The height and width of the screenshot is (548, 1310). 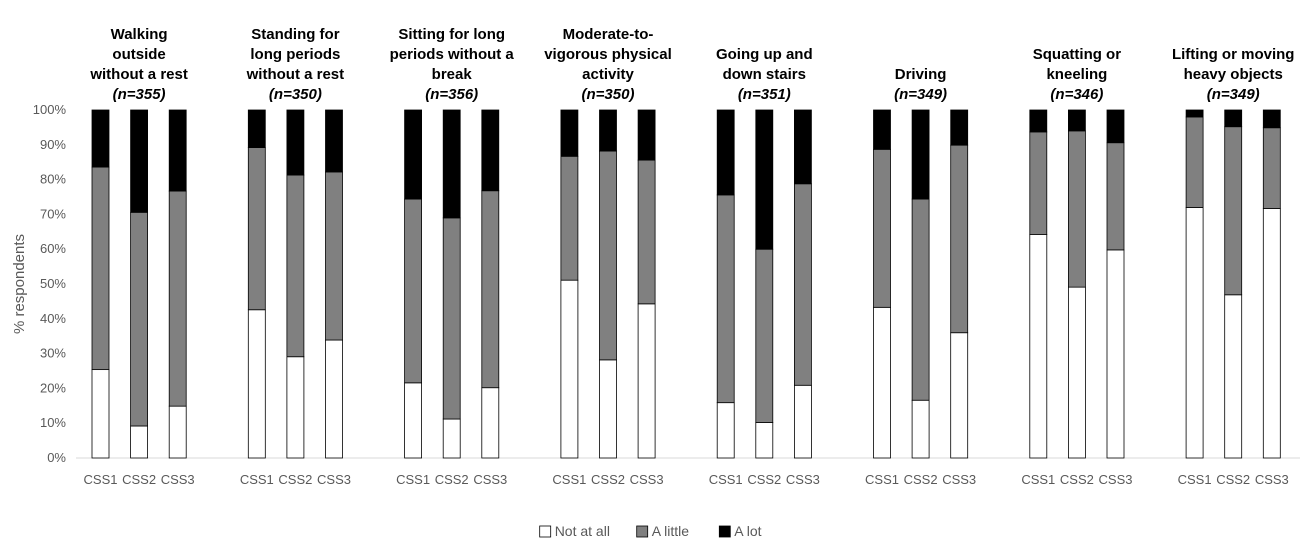 I want to click on group-title-line: outside, so click(x=138, y=54).